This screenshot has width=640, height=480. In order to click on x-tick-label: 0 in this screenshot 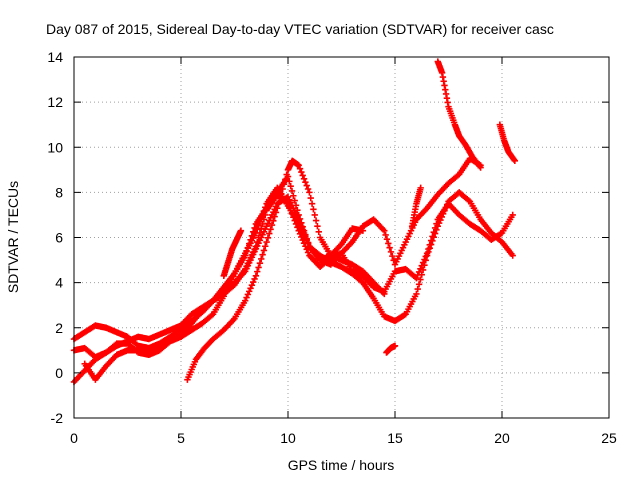, I will do `click(74, 438)`.